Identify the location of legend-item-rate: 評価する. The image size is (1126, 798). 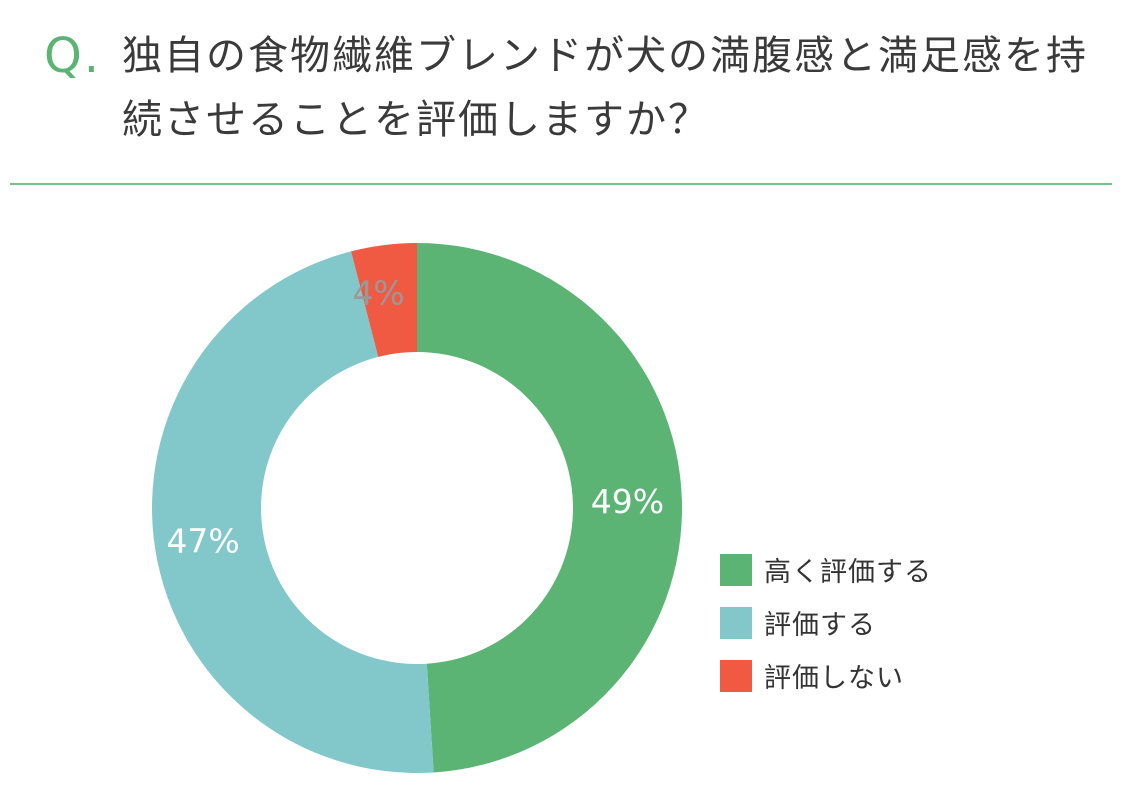
(826, 622).